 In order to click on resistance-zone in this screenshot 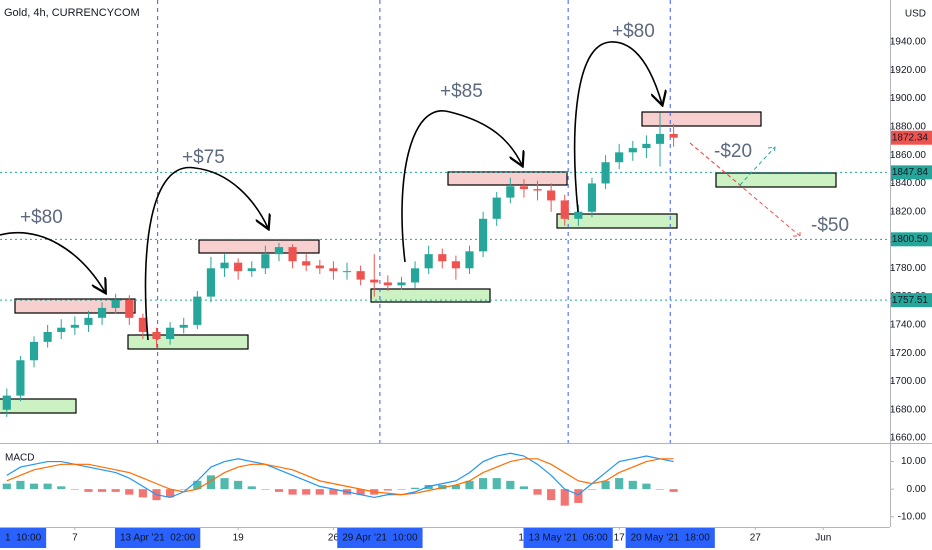, I will do `click(259, 246)`.